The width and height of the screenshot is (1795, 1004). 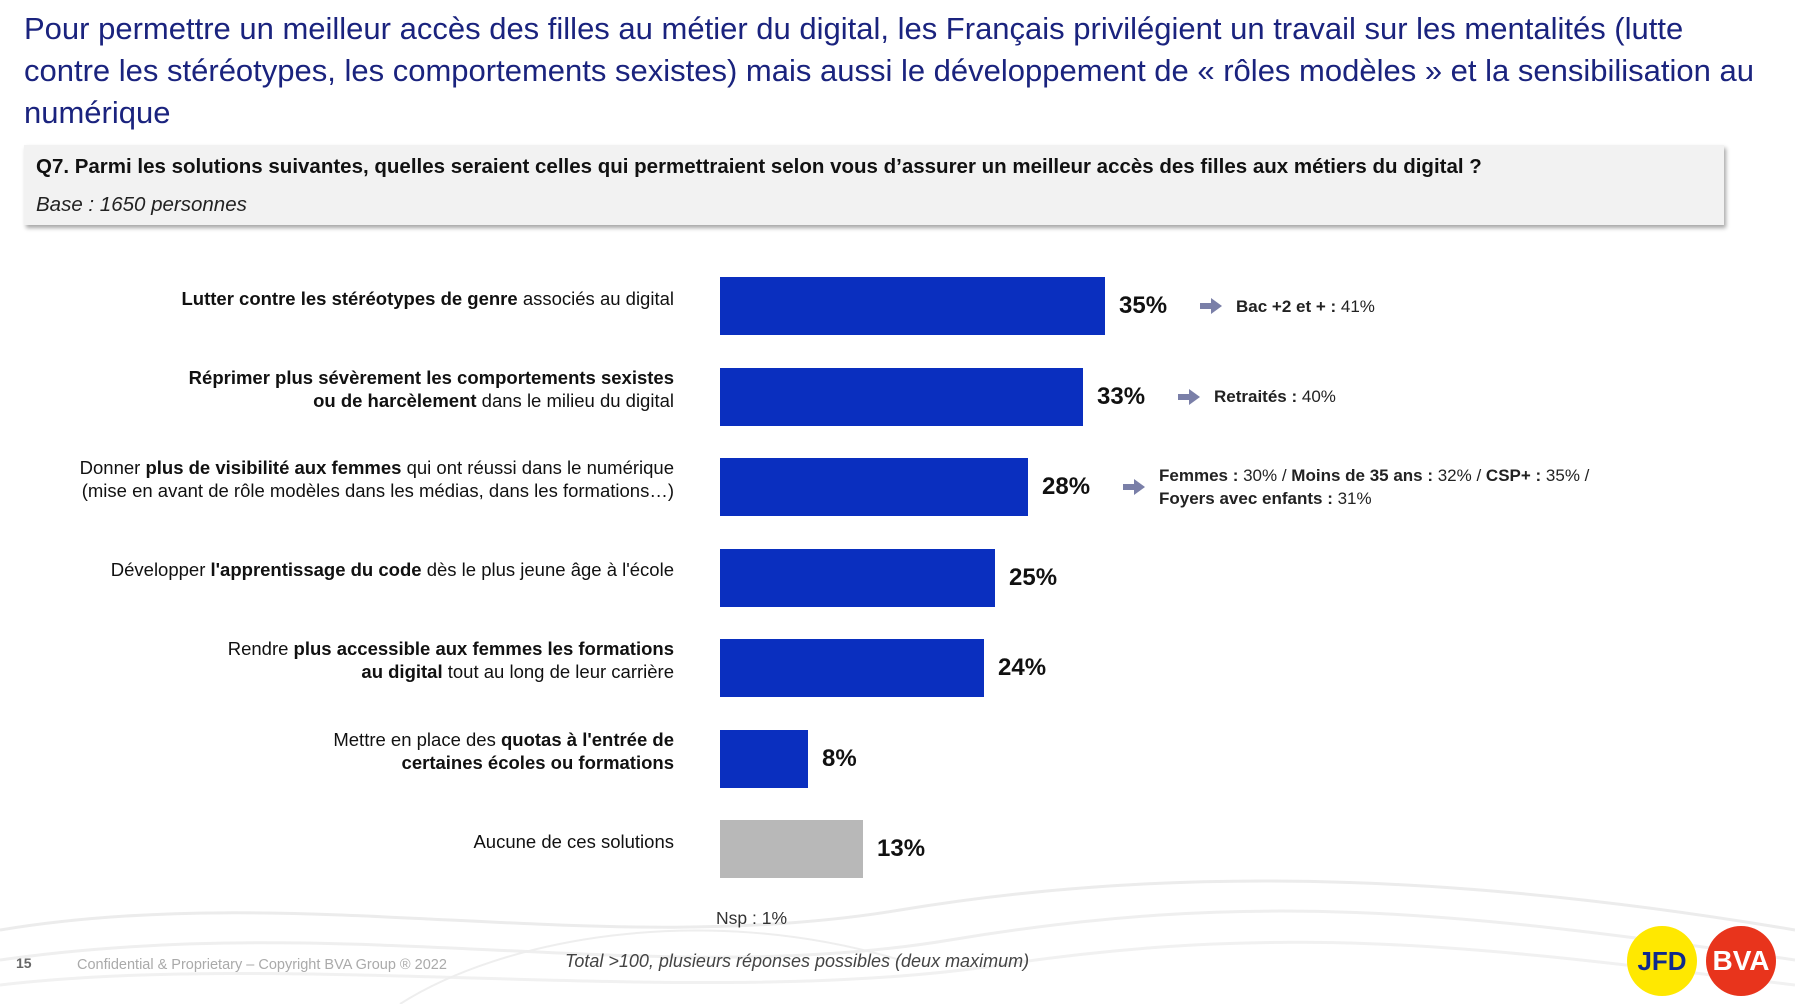 What do you see at coordinates (1256, 396) in the screenshot?
I see `bold-run: Retraités :` at bounding box center [1256, 396].